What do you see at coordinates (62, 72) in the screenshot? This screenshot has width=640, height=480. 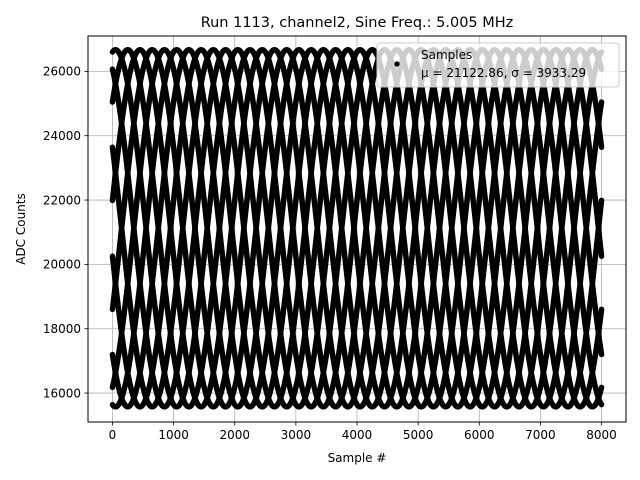 I see `y-tick-label: 26000` at bounding box center [62, 72].